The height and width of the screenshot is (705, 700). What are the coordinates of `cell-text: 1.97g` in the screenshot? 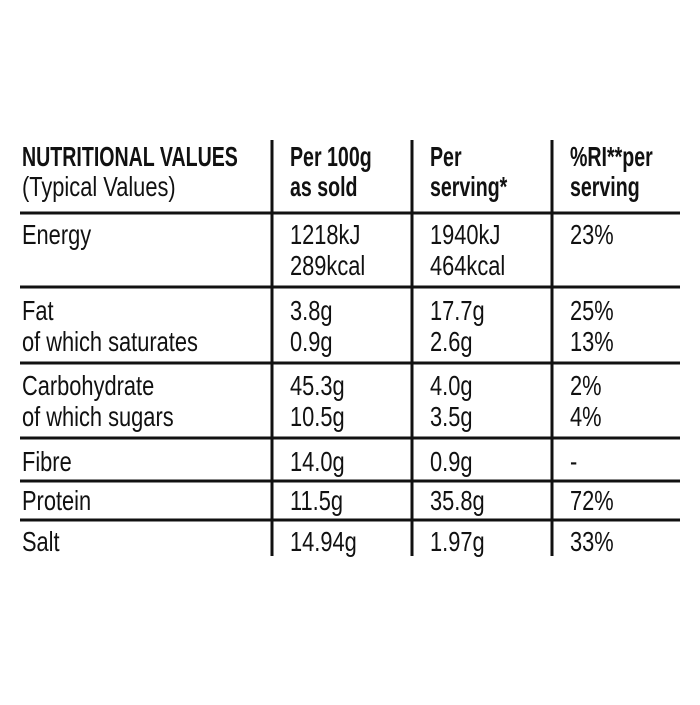 It's located at (457, 541).